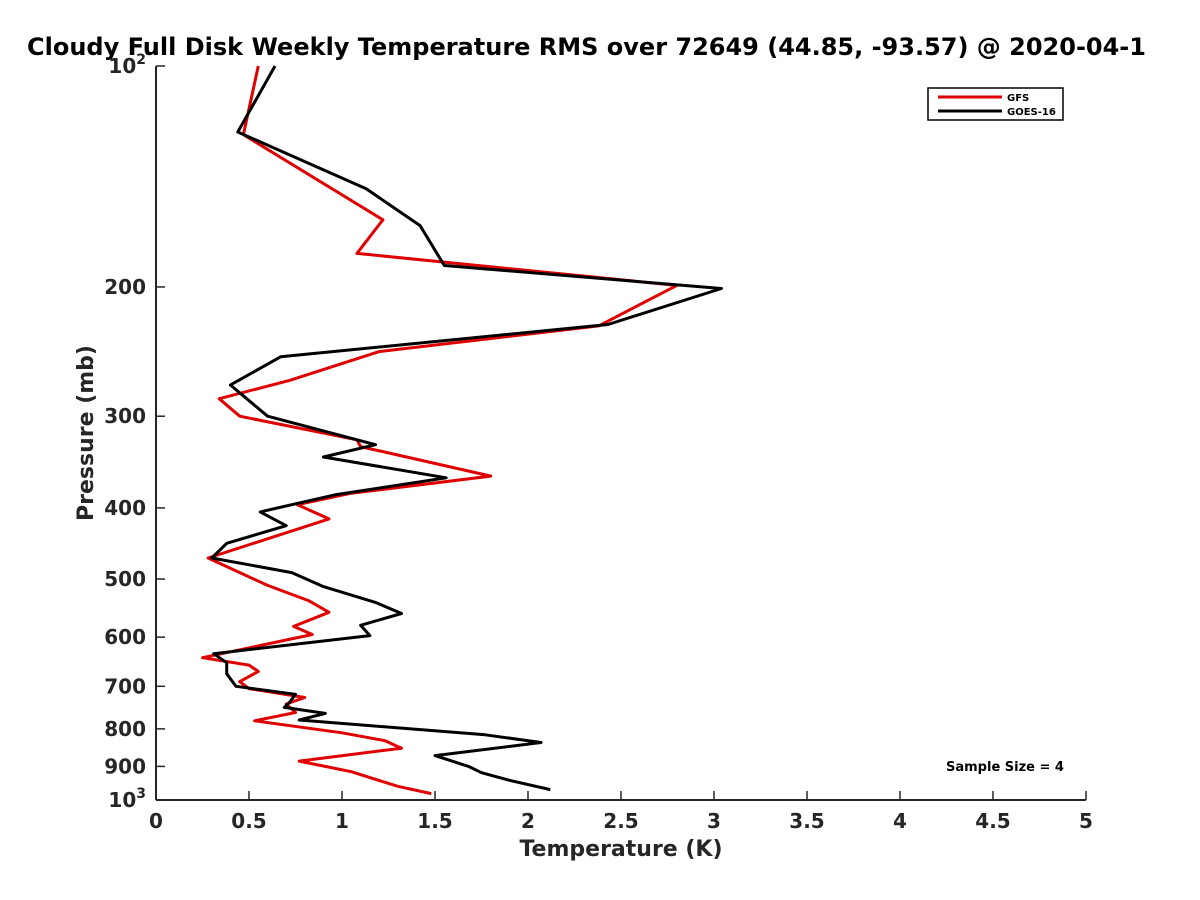 This screenshot has height=900, width=1200. Describe the element at coordinates (620, 849) in the screenshot. I see `x-axis-label: Temperature (K)` at that location.